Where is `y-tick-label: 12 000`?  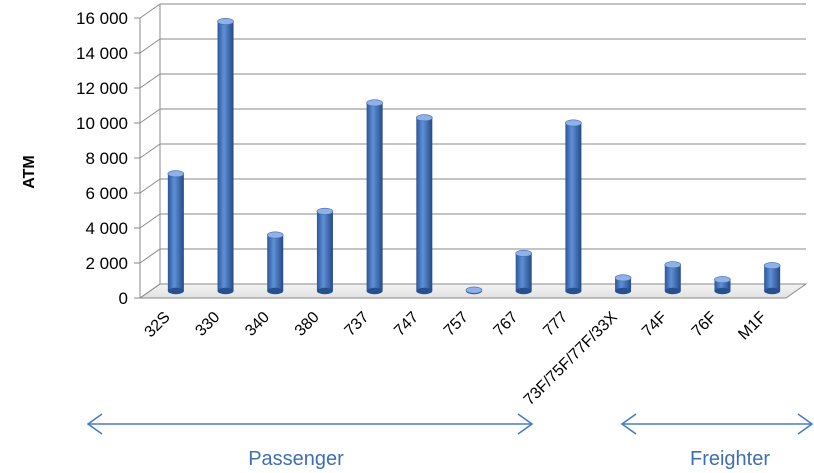
y-tick-label: 12 000 is located at coordinates (102, 88).